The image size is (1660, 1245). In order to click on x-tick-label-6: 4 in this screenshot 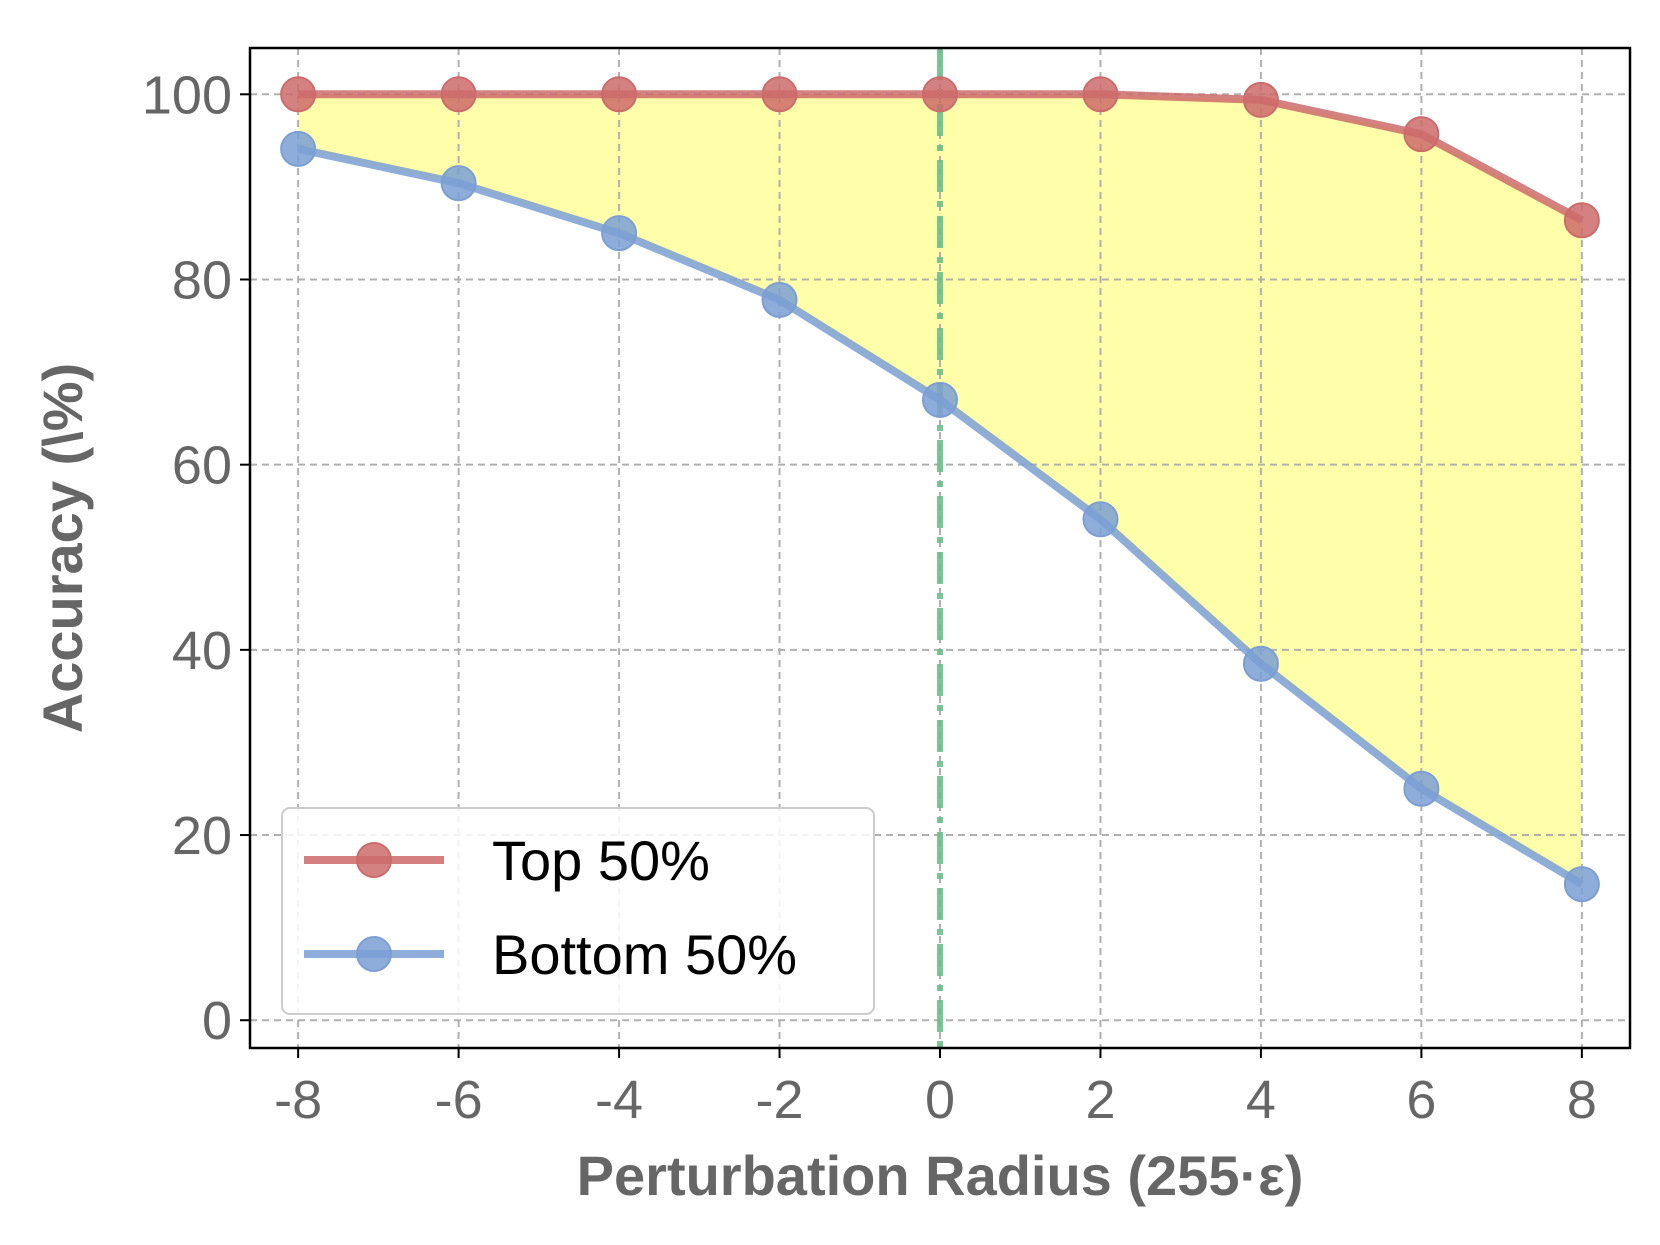, I will do `click(1261, 1100)`.